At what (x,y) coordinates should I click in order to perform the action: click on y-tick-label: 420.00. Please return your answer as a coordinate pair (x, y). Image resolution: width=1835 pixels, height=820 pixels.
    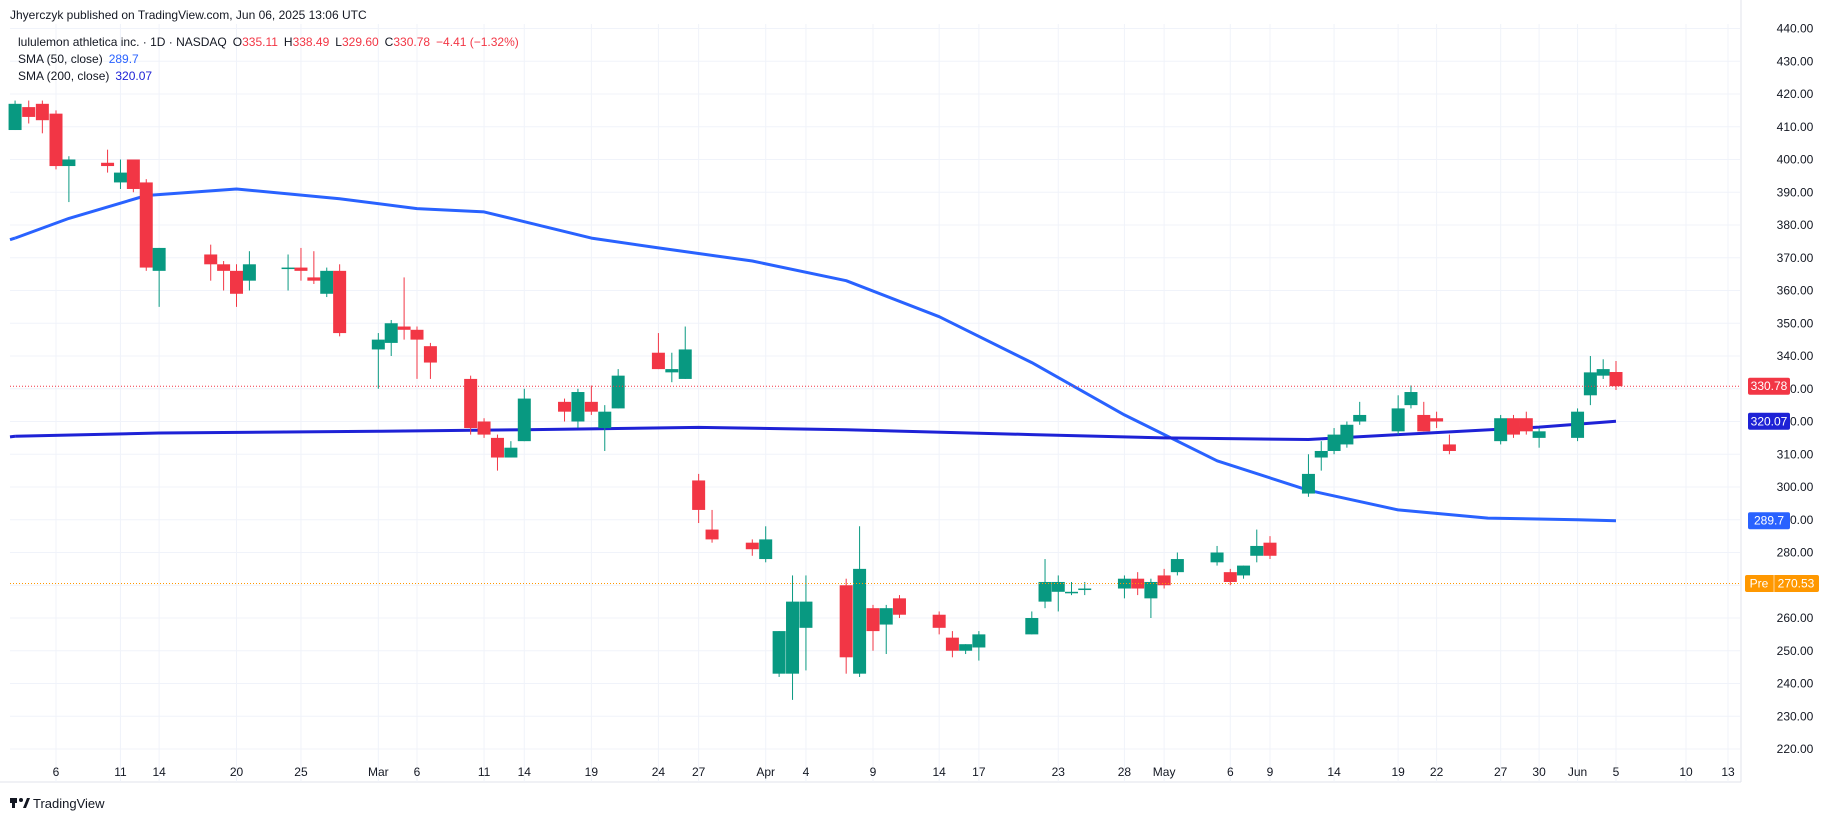
    Looking at the image, I should click on (1795, 94).